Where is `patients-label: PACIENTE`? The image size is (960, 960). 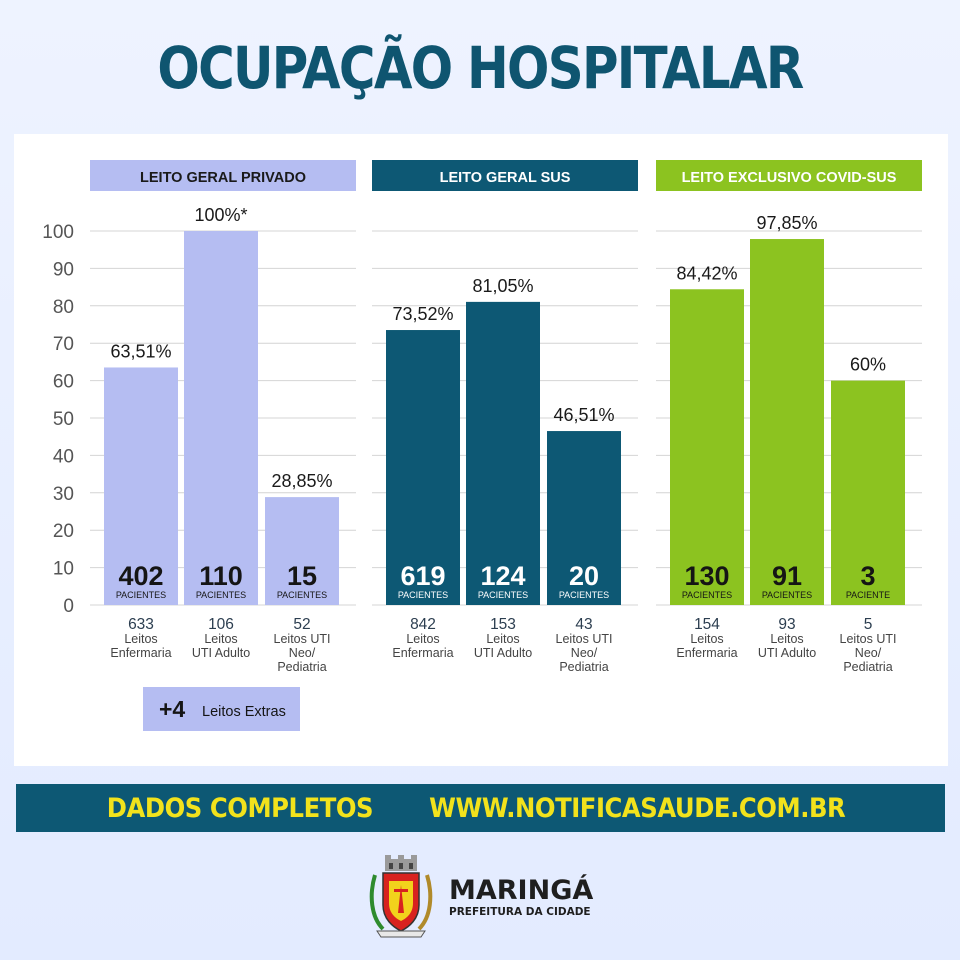
patients-label: PACIENTE is located at coordinates (868, 595).